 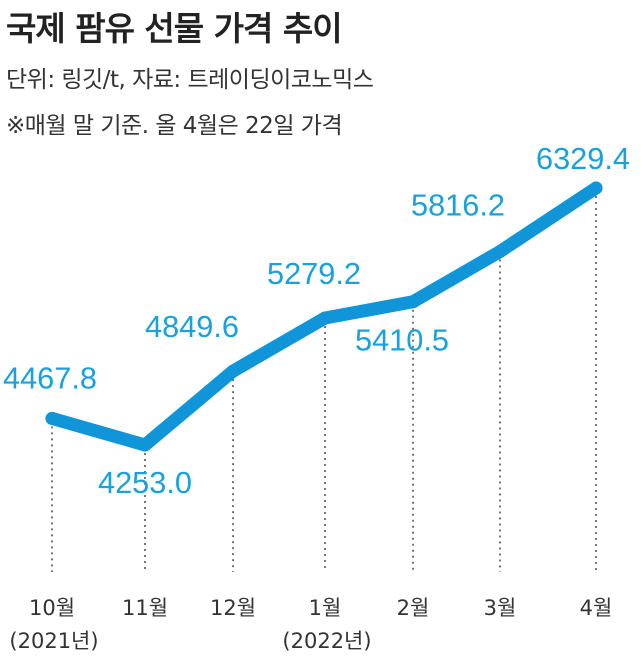 What do you see at coordinates (50, 377) in the screenshot?
I see `value-label-0: 4467.8` at bounding box center [50, 377].